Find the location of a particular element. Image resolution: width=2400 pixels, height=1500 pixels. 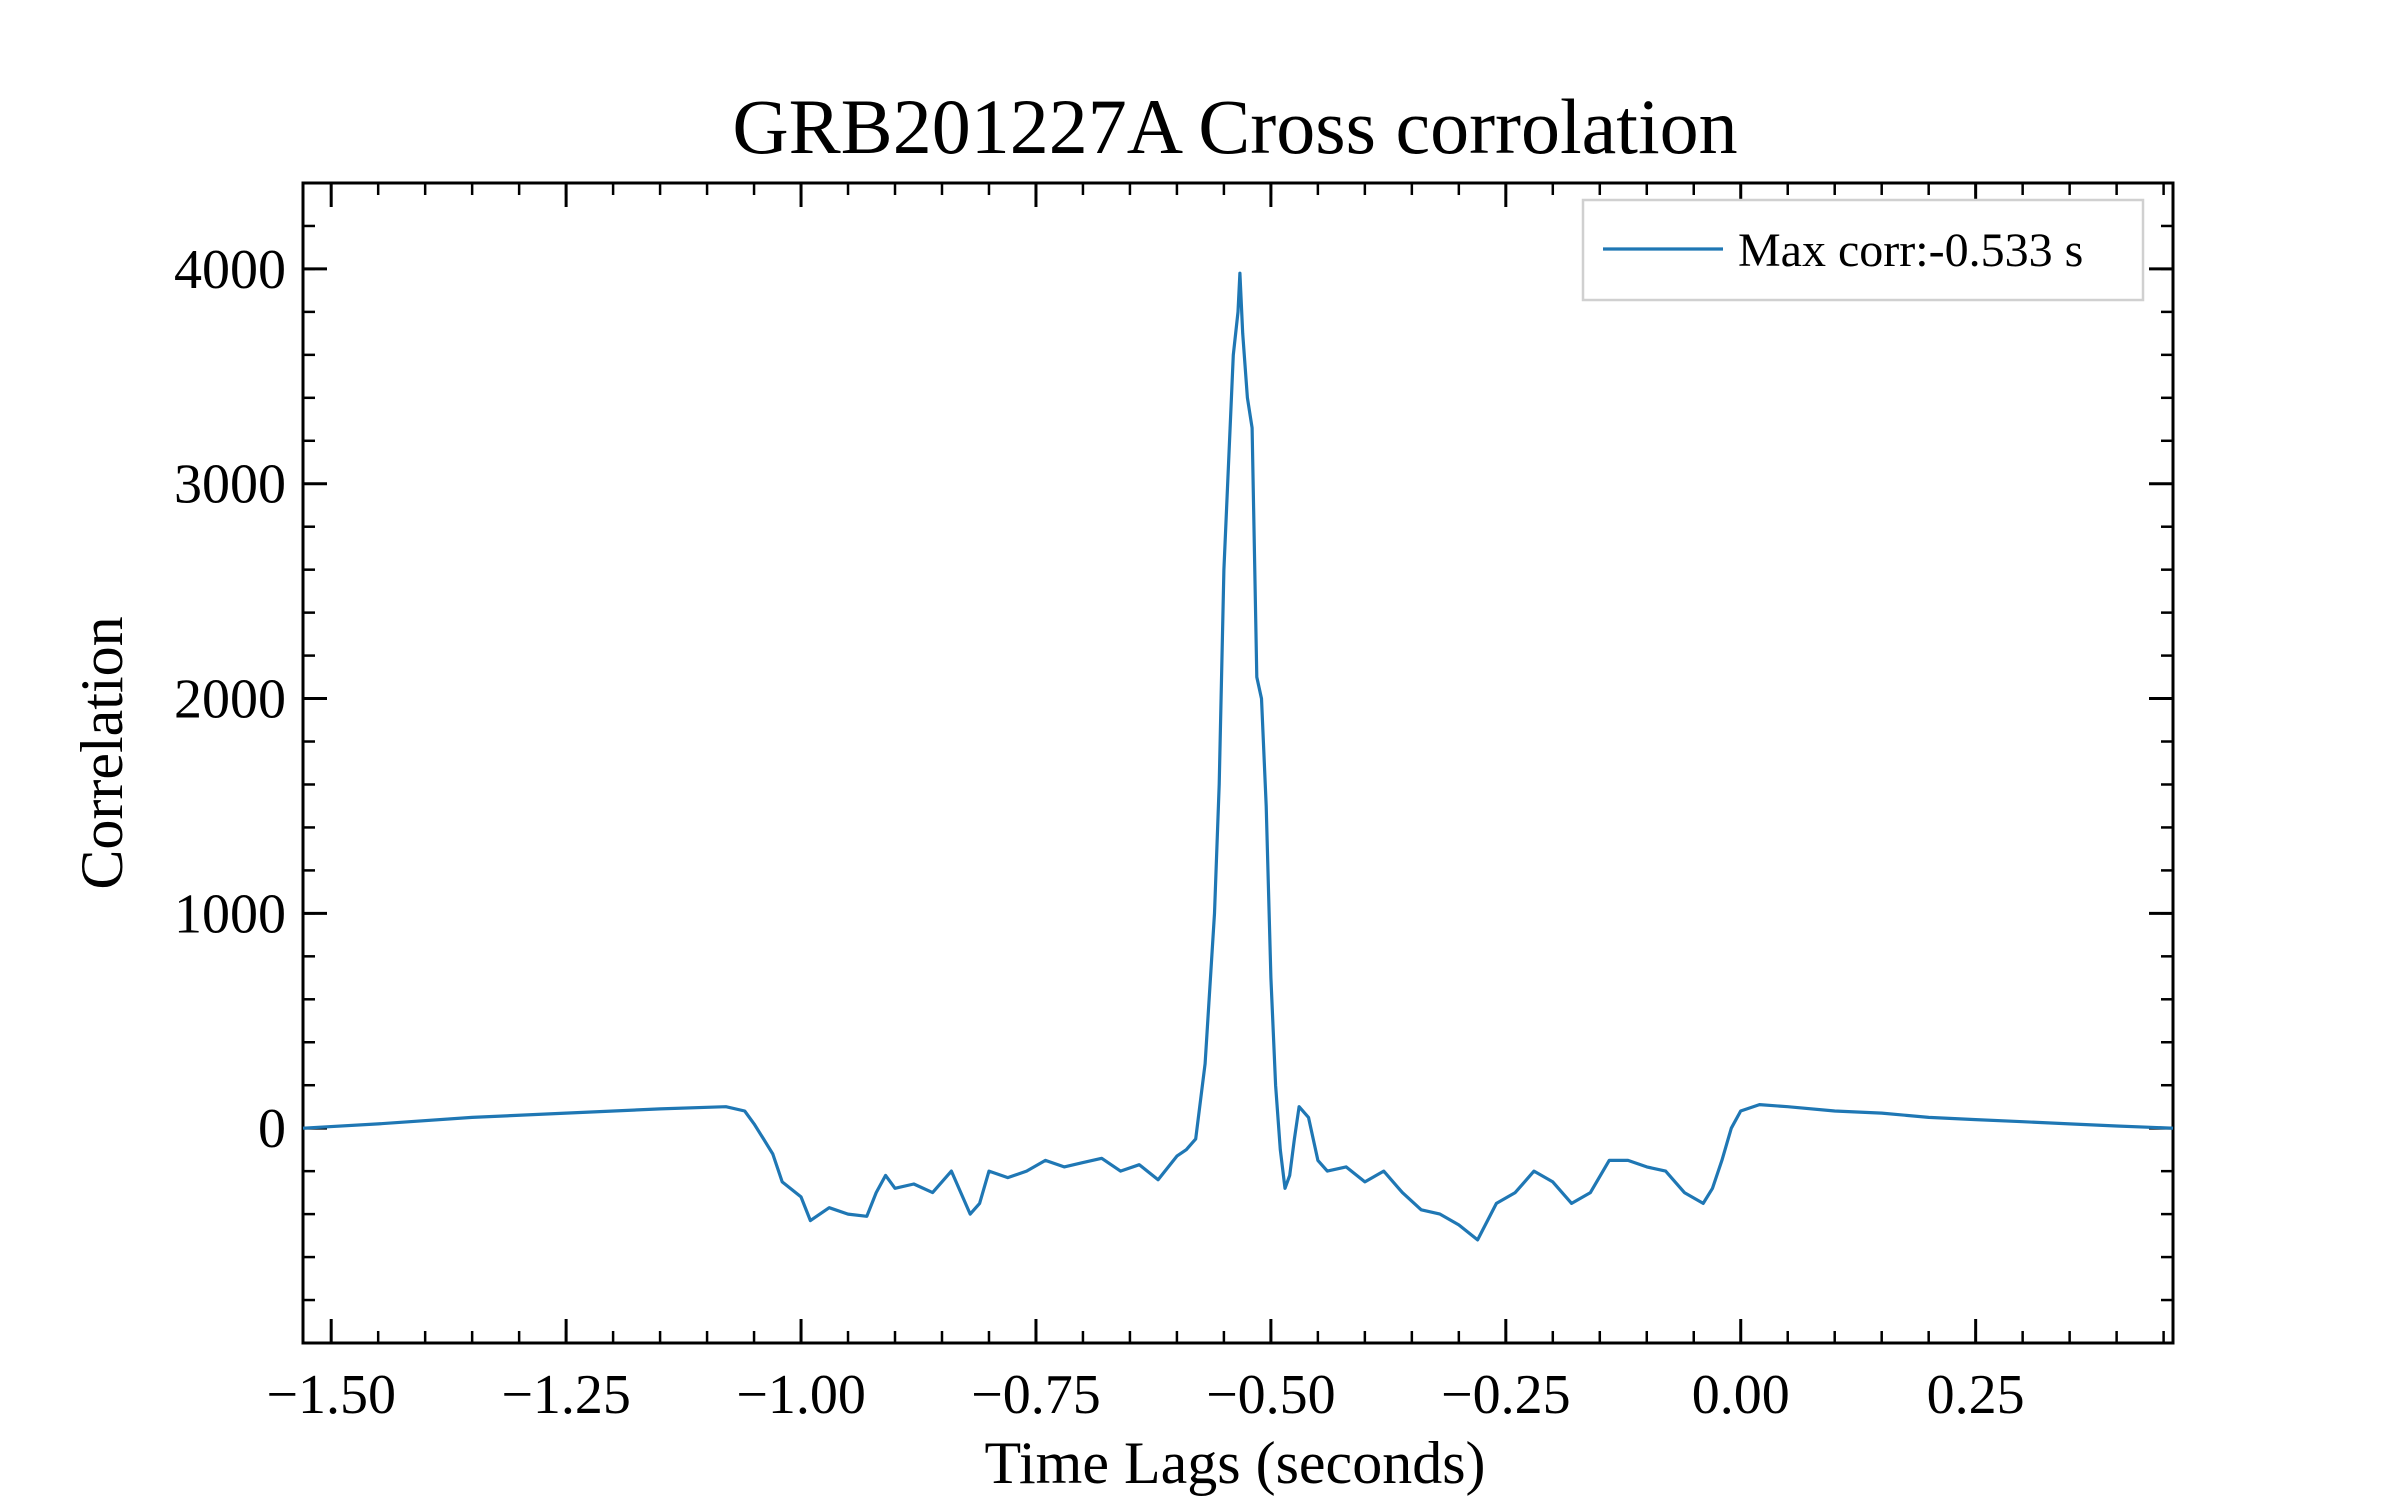

y-tick-labels: 0 1000 2000 3000 4000 is located at coordinates (230, 699).